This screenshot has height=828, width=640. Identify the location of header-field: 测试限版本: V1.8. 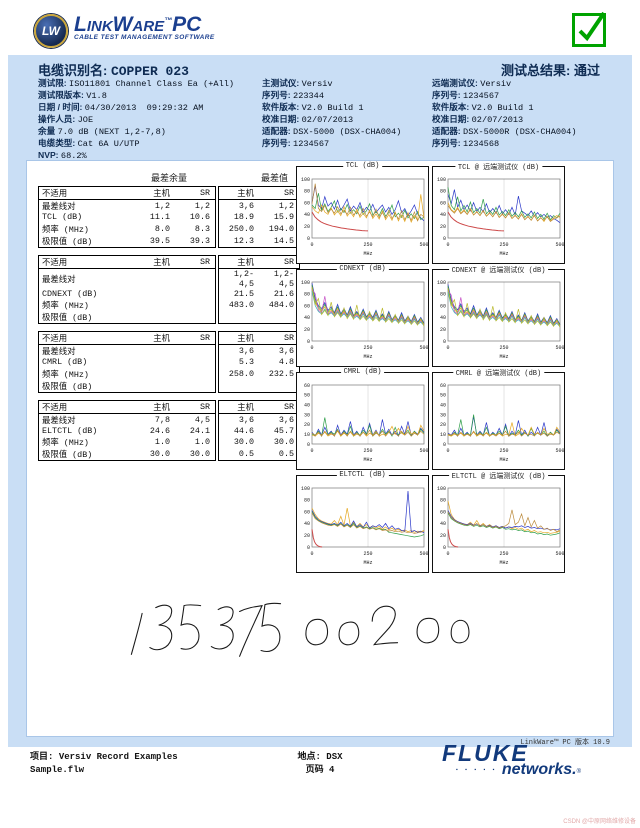
(72, 95).